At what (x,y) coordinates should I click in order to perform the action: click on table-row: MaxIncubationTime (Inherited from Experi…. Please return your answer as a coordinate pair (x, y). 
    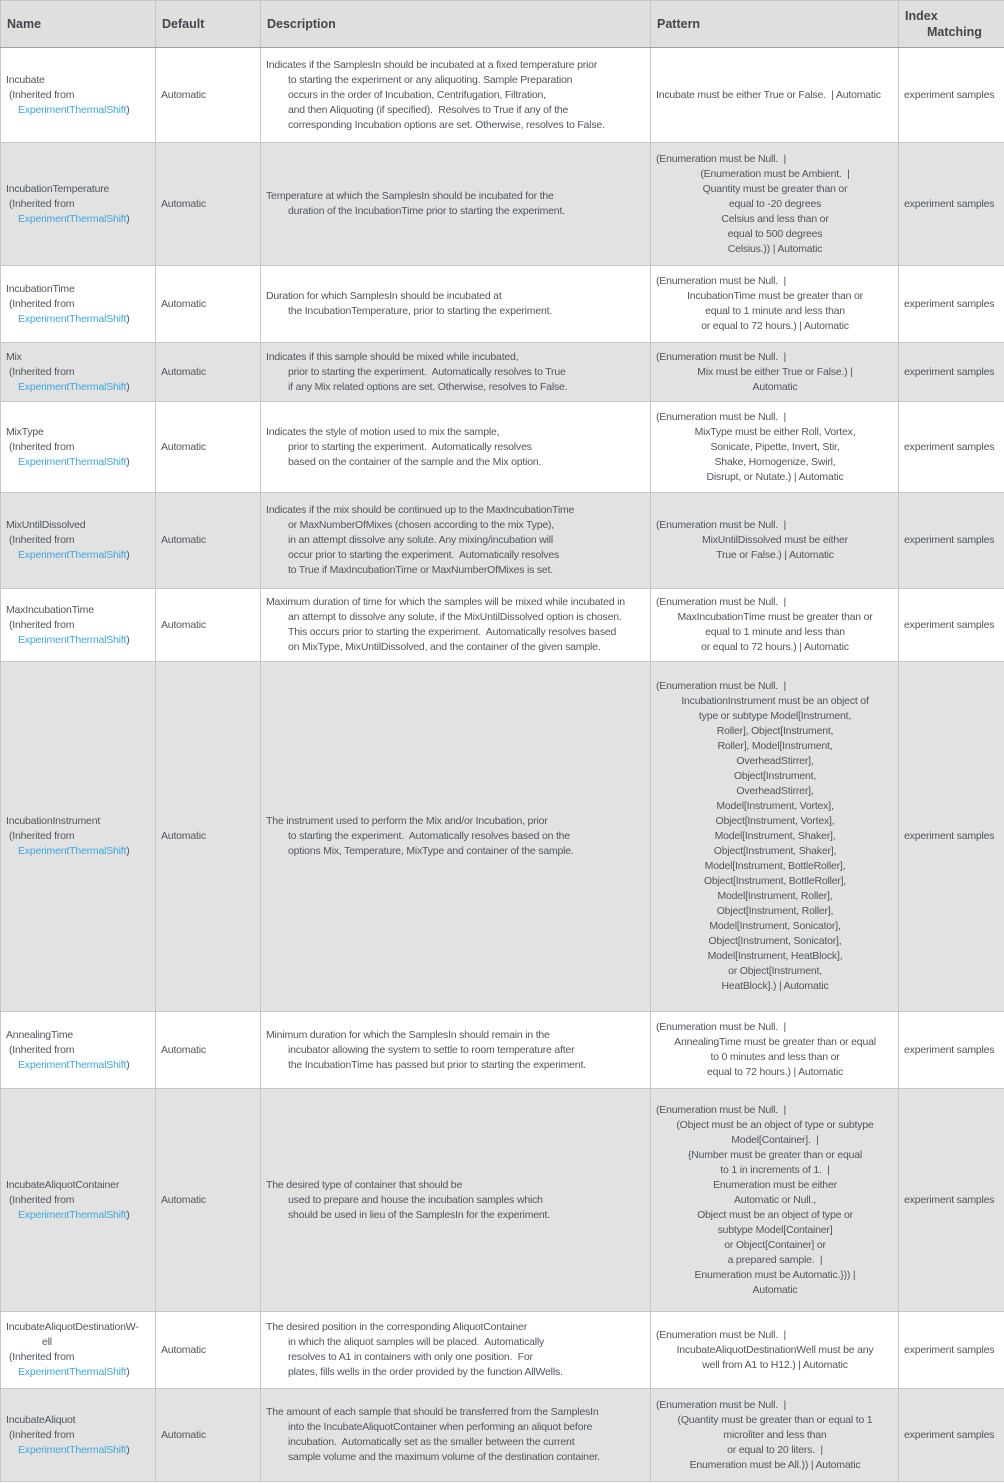
    Looking at the image, I should click on (502, 625).